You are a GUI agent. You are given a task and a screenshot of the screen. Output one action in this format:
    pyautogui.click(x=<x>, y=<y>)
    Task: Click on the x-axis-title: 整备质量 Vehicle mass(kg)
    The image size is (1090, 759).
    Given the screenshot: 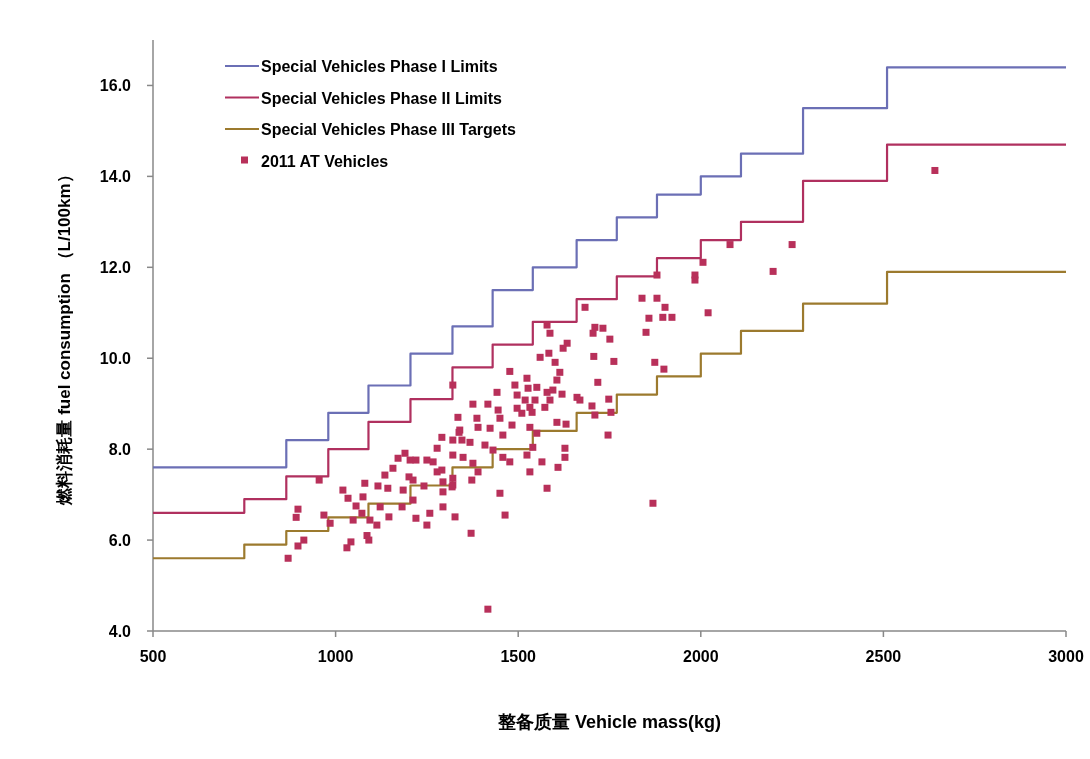 What is the action you would take?
    pyautogui.click(x=609, y=722)
    